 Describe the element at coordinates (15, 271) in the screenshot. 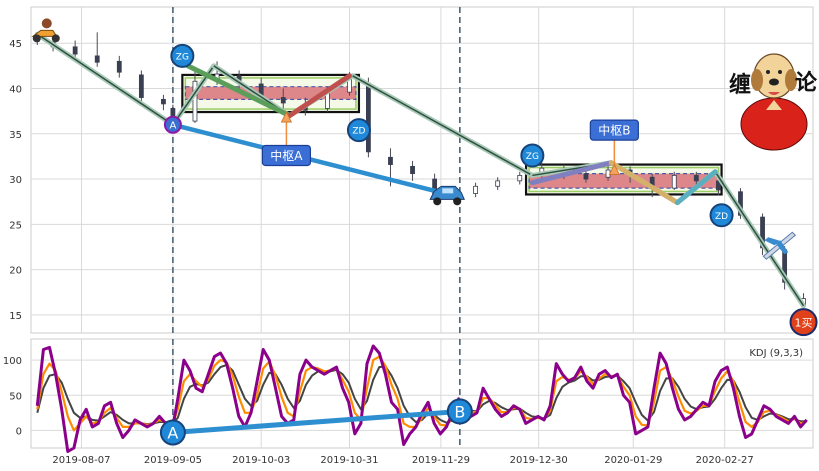

I see `price-y-tick-label: 20` at that location.